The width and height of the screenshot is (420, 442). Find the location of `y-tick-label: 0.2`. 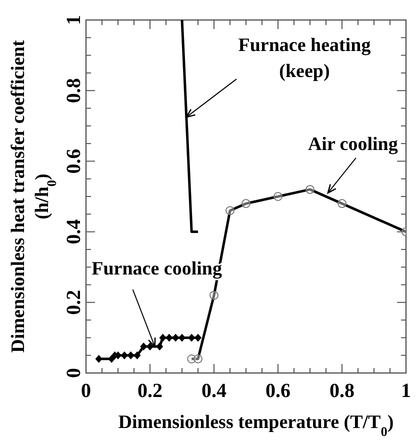

y-tick-label: 0.2 is located at coordinates (74, 302).